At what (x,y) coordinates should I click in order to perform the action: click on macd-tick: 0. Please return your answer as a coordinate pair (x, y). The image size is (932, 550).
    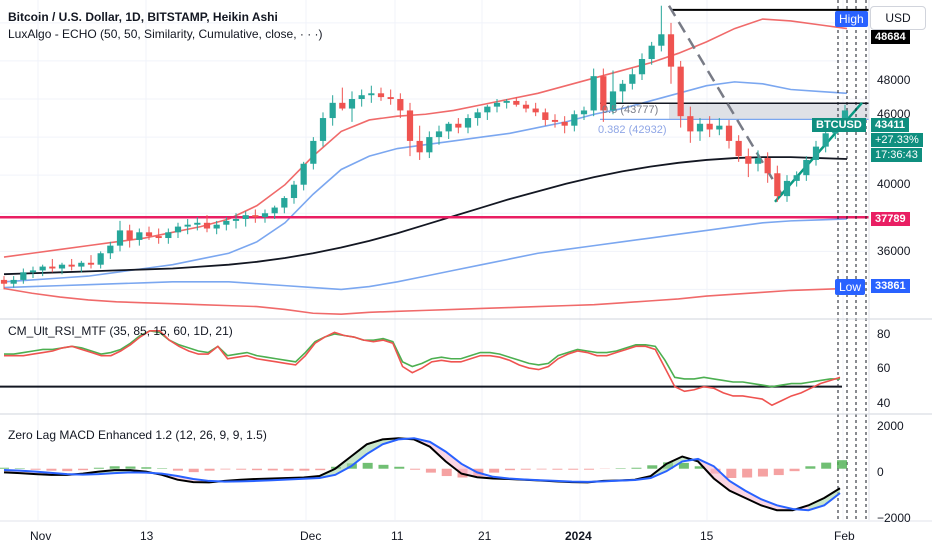
    Looking at the image, I should click on (880, 472).